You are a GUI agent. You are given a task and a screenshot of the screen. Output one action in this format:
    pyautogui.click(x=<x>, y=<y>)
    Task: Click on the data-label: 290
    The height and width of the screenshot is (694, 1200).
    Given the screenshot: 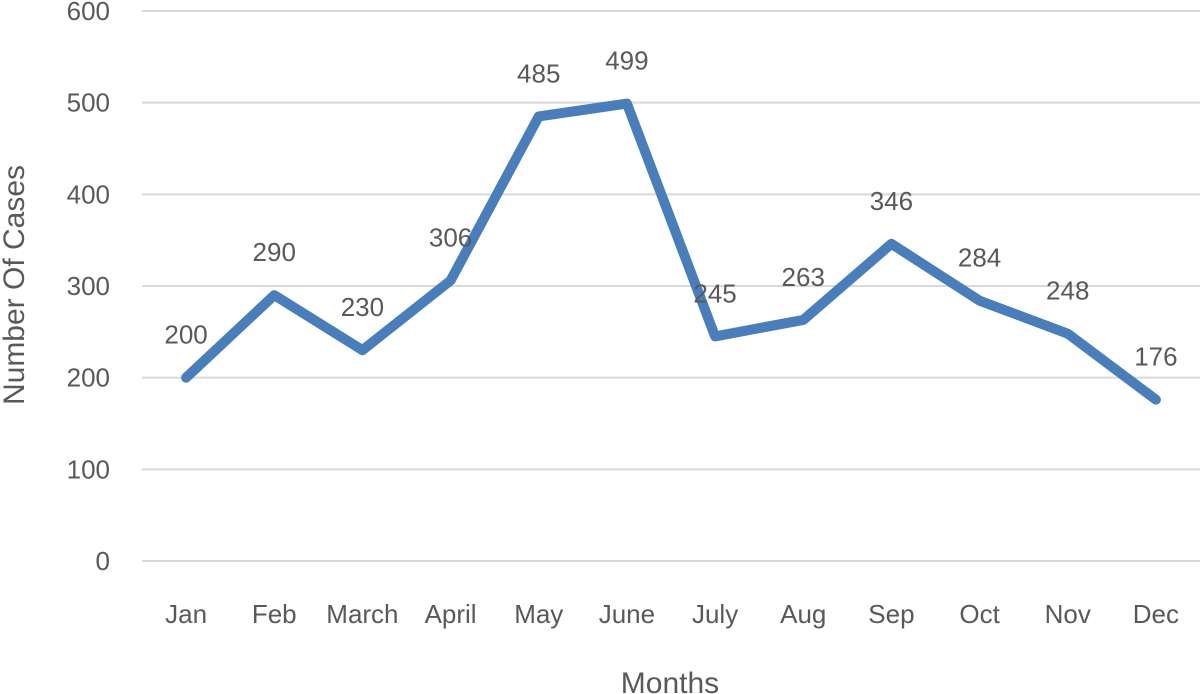 What is the action you would take?
    pyautogui.click(x=274, y=252)
    